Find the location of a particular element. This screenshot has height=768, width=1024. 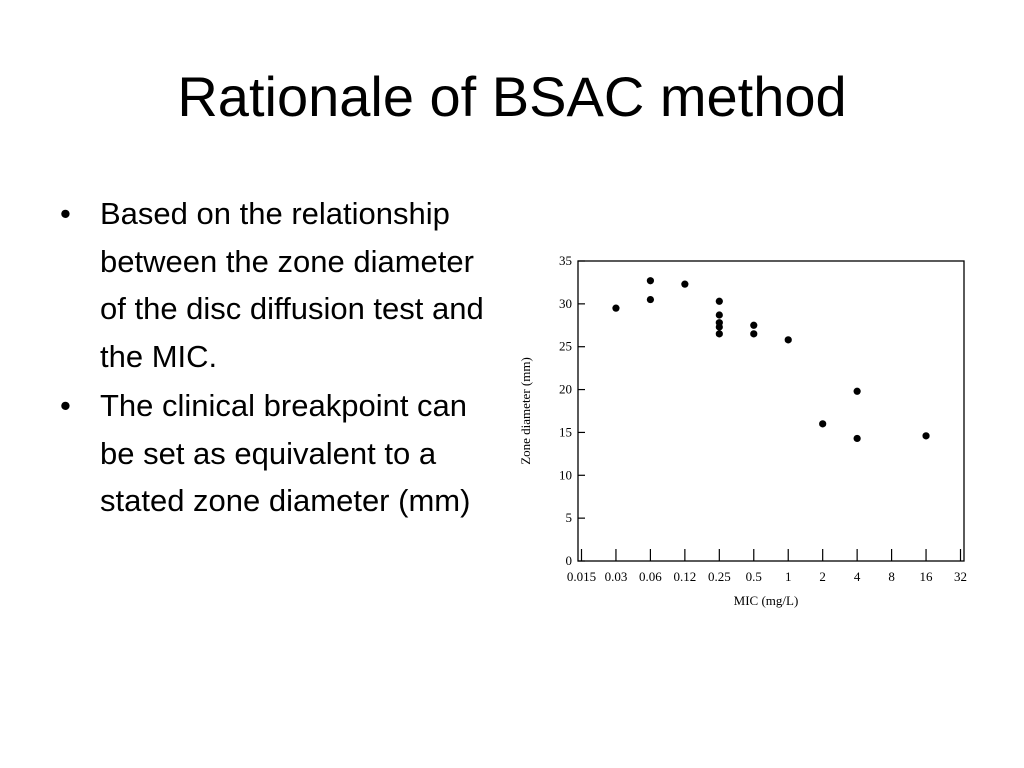

x-axis-label: MIC (mg/L) is located at coordinates (766, 600).